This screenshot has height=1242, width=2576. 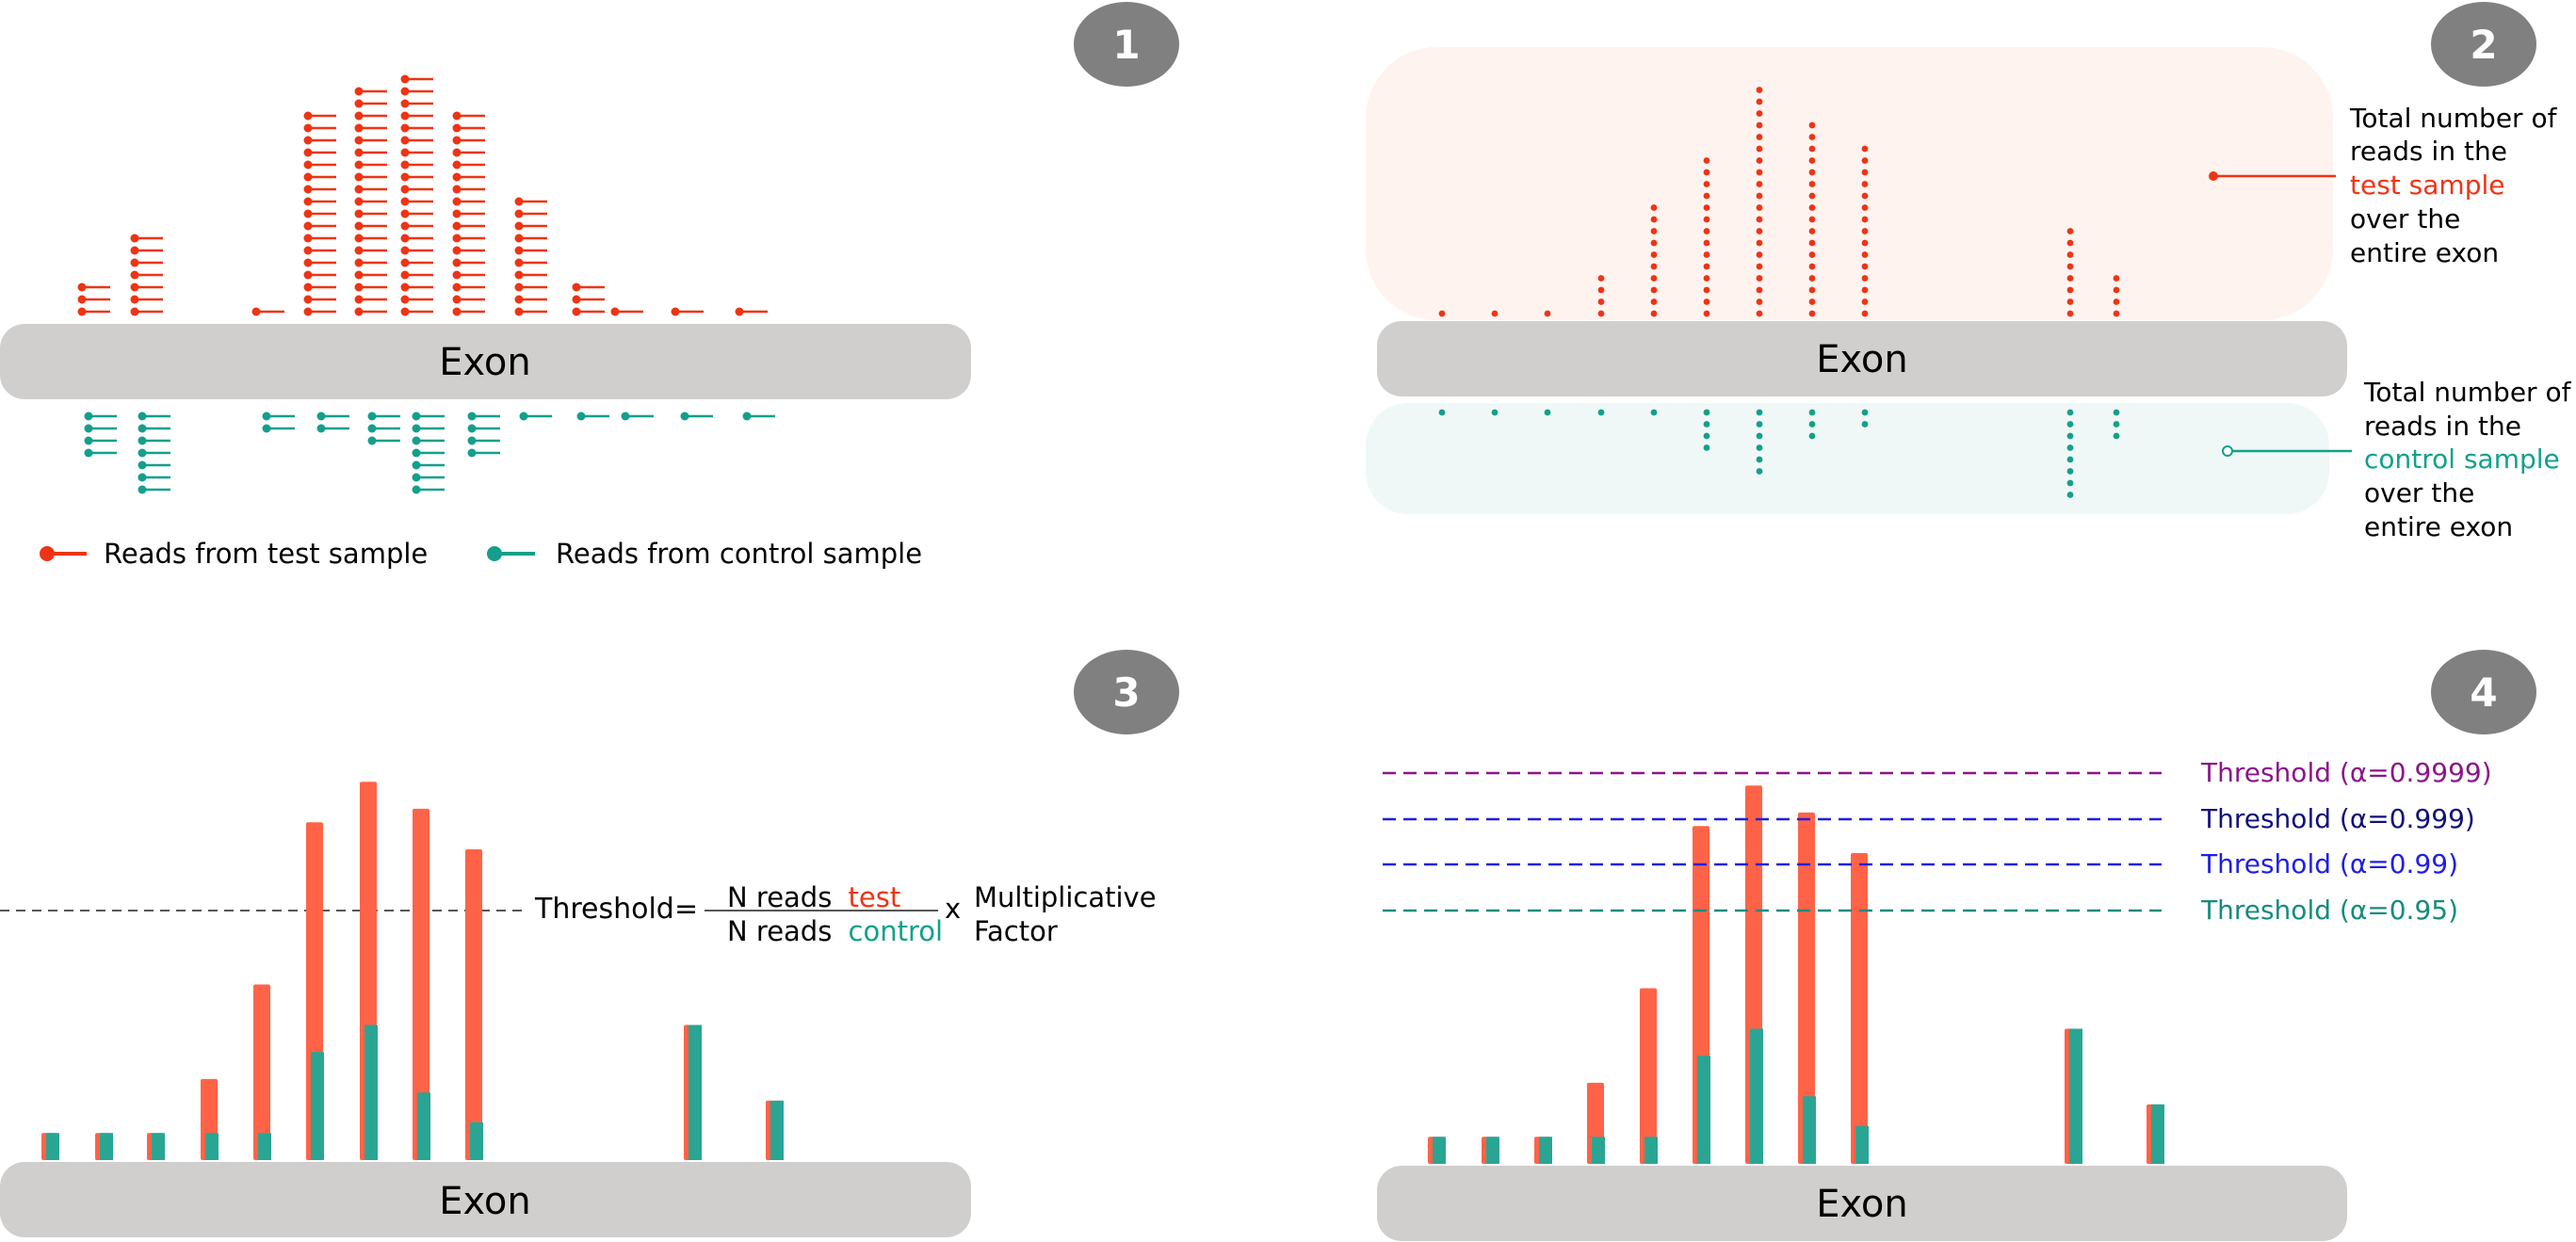 What do you see at coordinates (2442, 426) in the screenshot?
I see `control-note-line-2: reads in the` at bounding box center [2442, 426].